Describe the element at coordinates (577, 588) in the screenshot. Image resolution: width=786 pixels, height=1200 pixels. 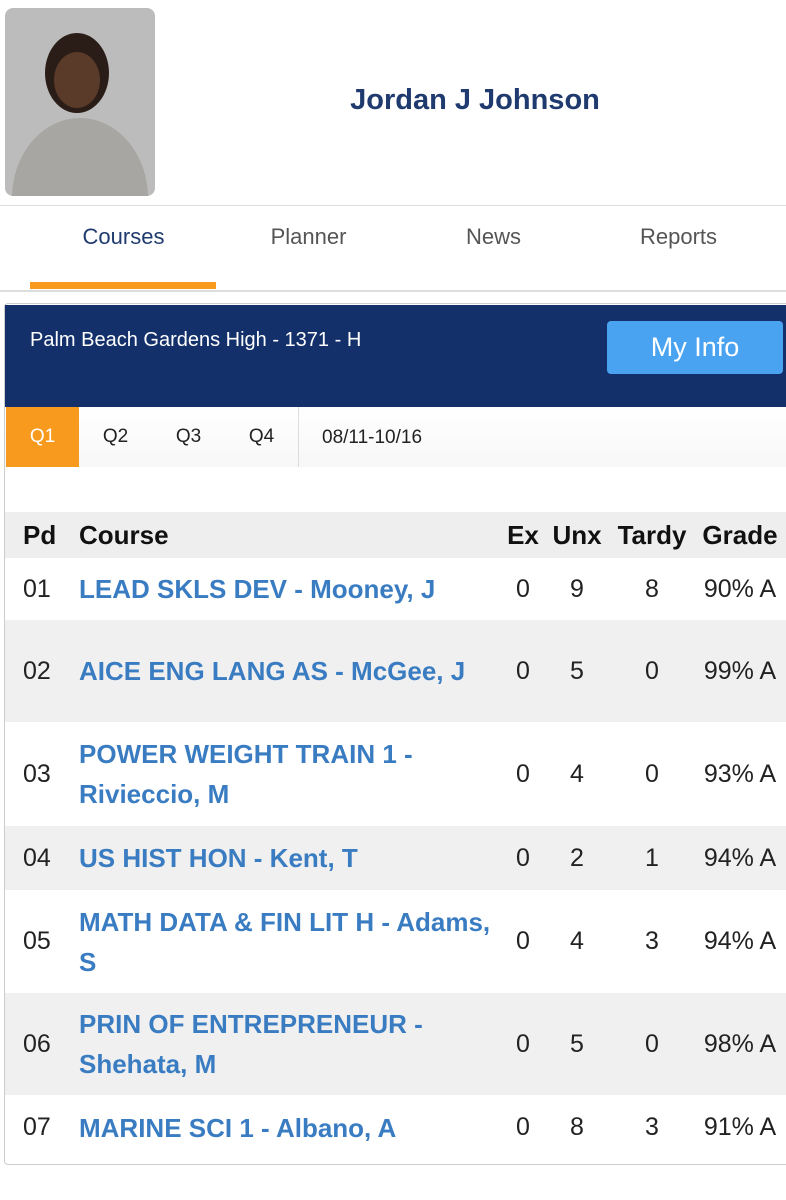
I see `unexcused-absences: 9` at that location.